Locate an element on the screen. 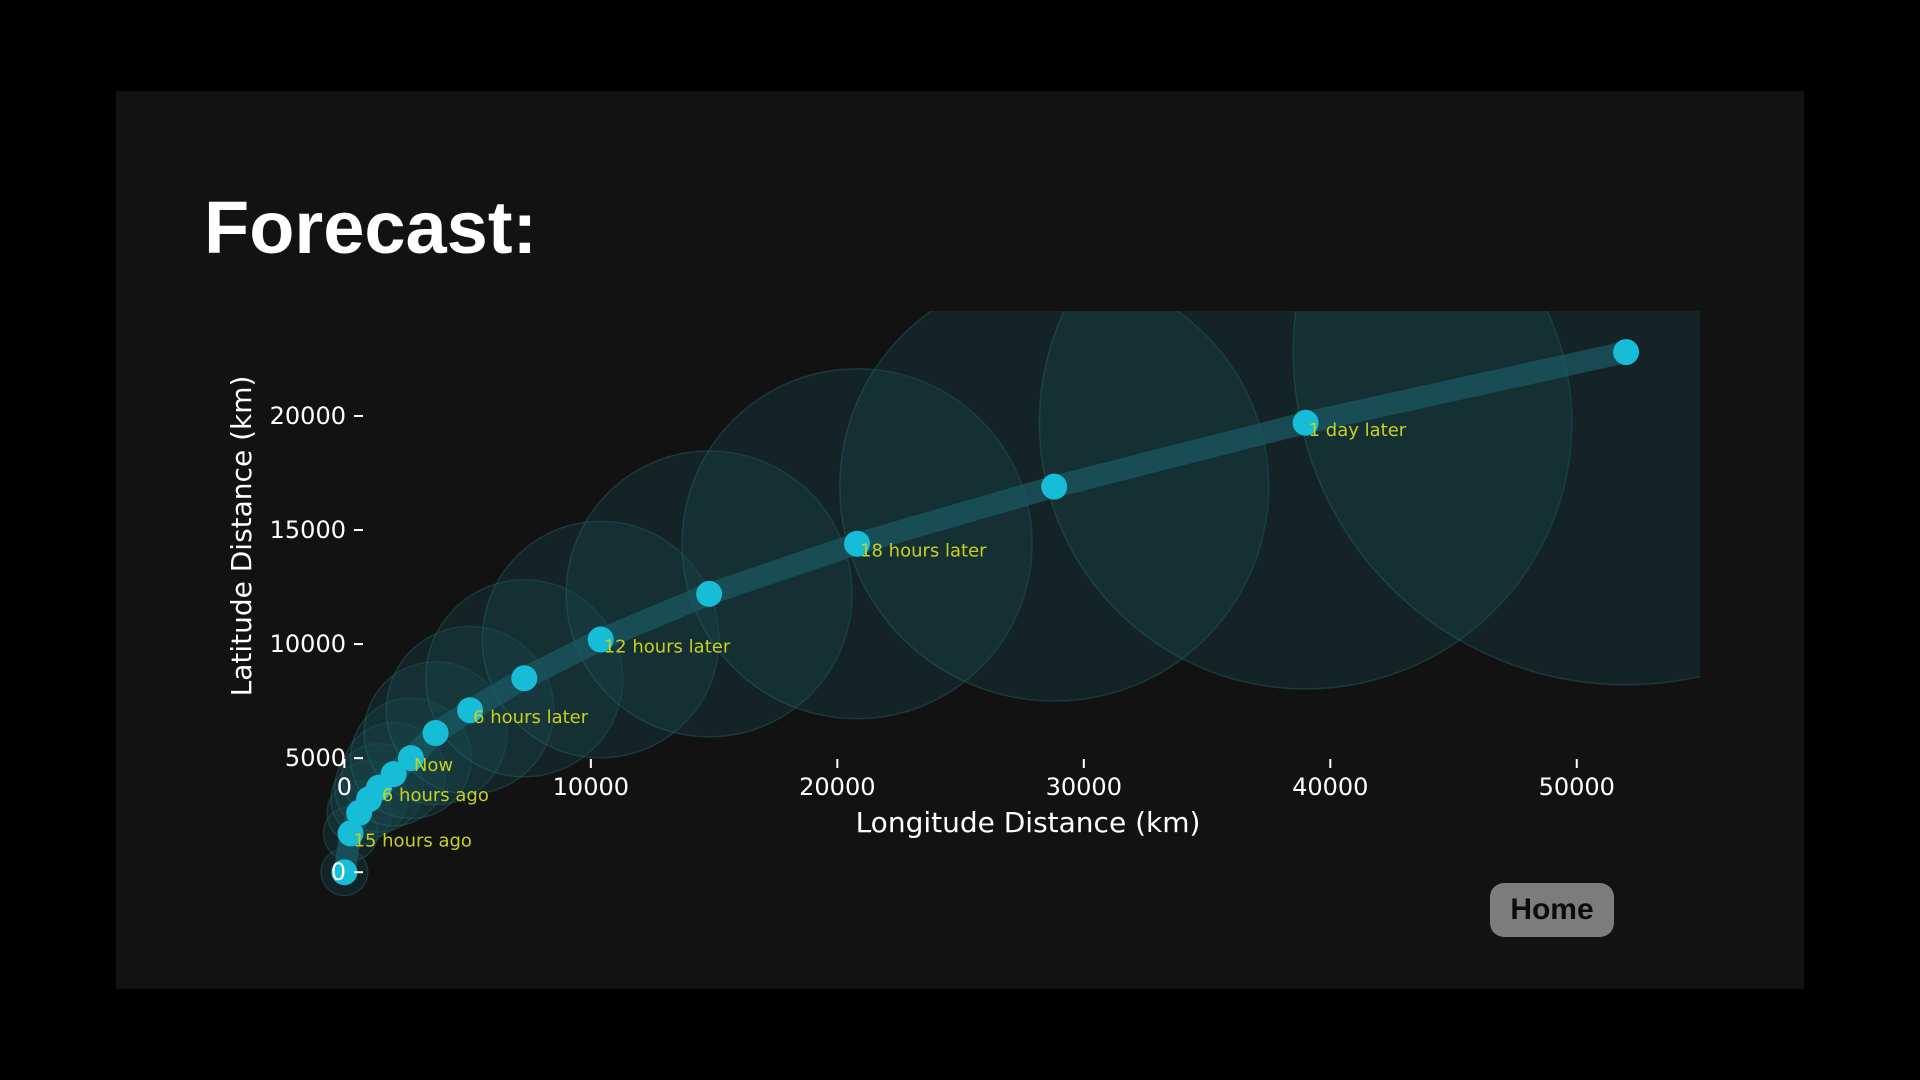  page-title: Forecast: is located at coordinates (371, 227).